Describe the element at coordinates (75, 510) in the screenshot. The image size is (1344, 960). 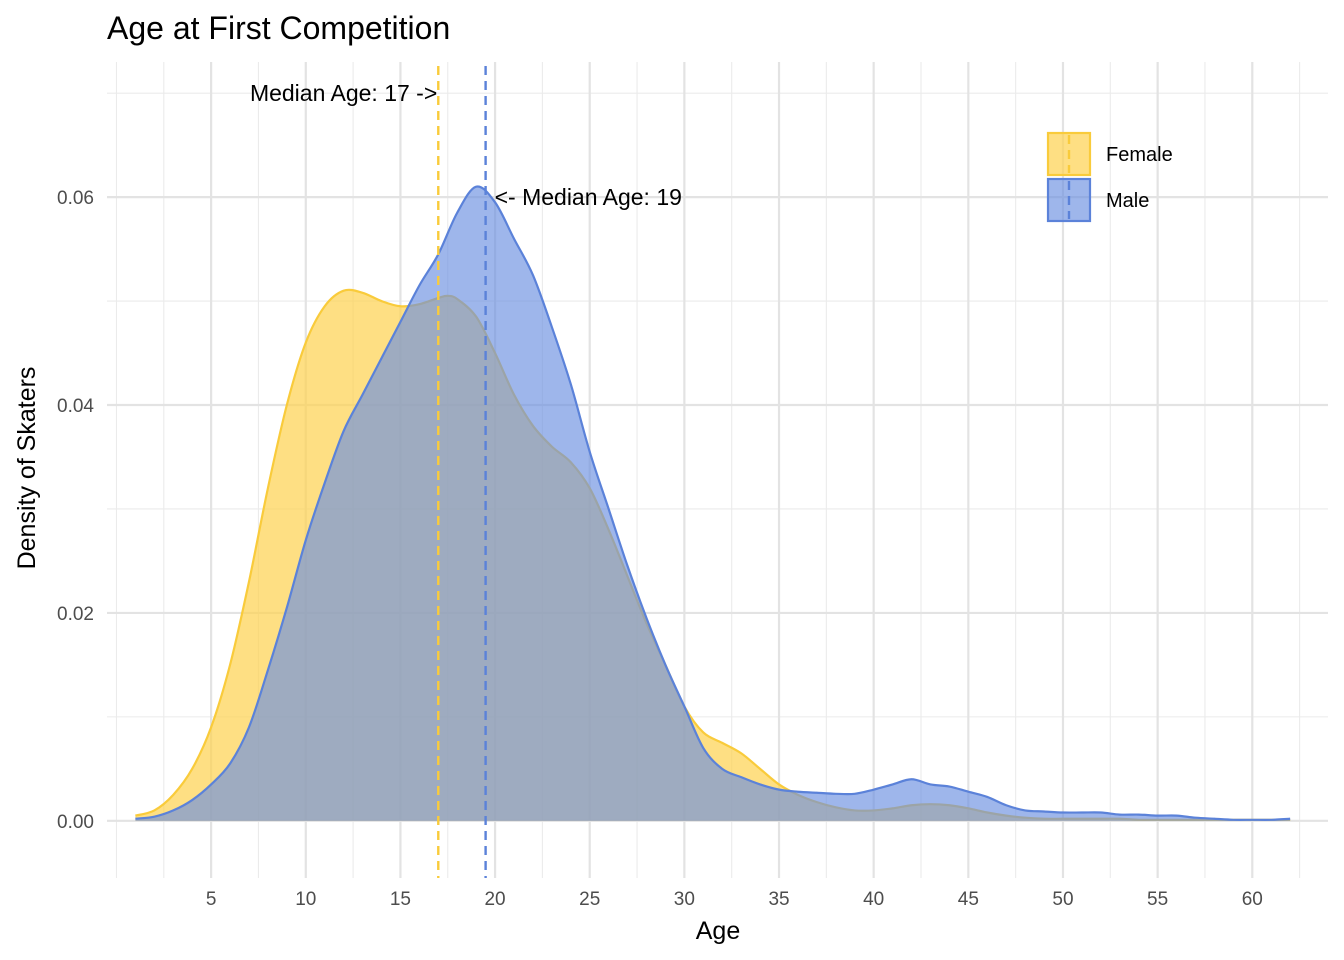
I see `y-axis-tick-labels: 0.00 0.02 0.04 0.06` at that location.